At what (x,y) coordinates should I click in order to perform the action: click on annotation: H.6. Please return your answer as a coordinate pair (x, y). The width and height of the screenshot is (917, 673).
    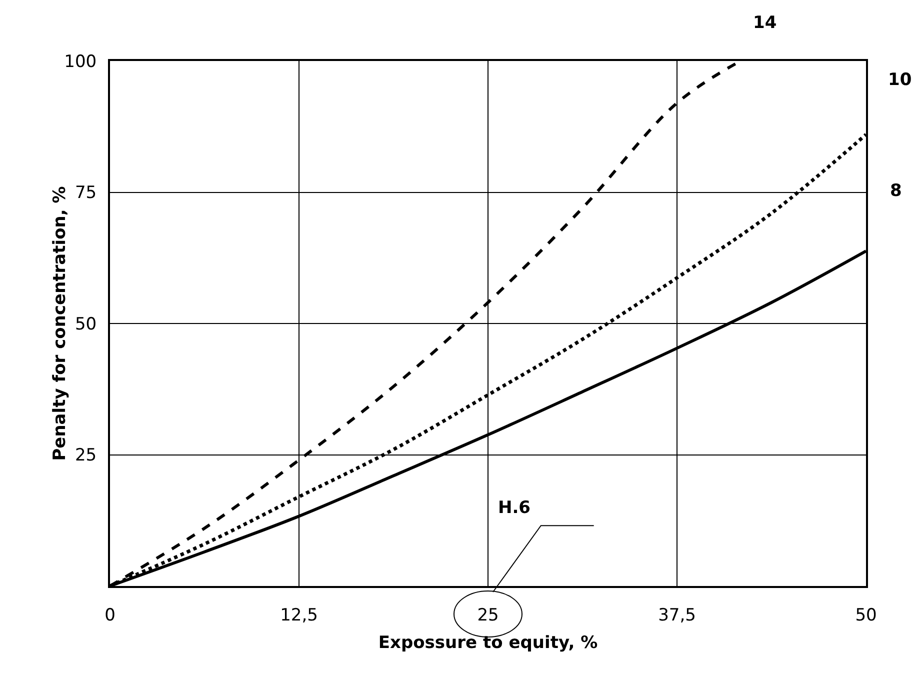
    Looking at the image, I should click on (514, 508).